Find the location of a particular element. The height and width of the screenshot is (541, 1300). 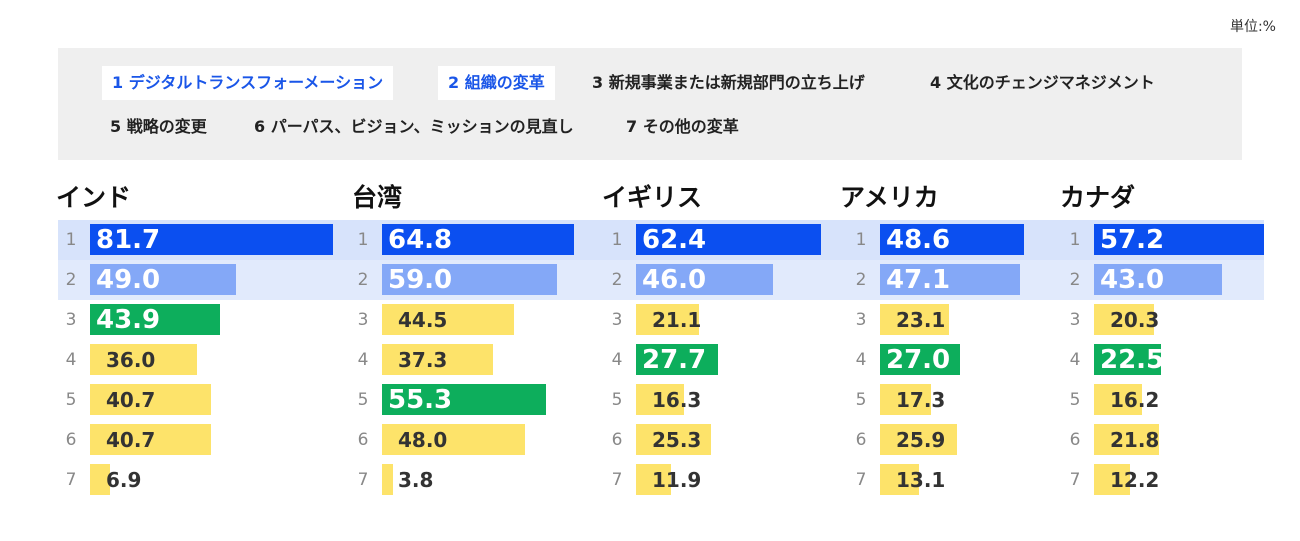

legend-item: 3 新規事業または新規部門の立ち上げ is located at coordinates (728, 82).